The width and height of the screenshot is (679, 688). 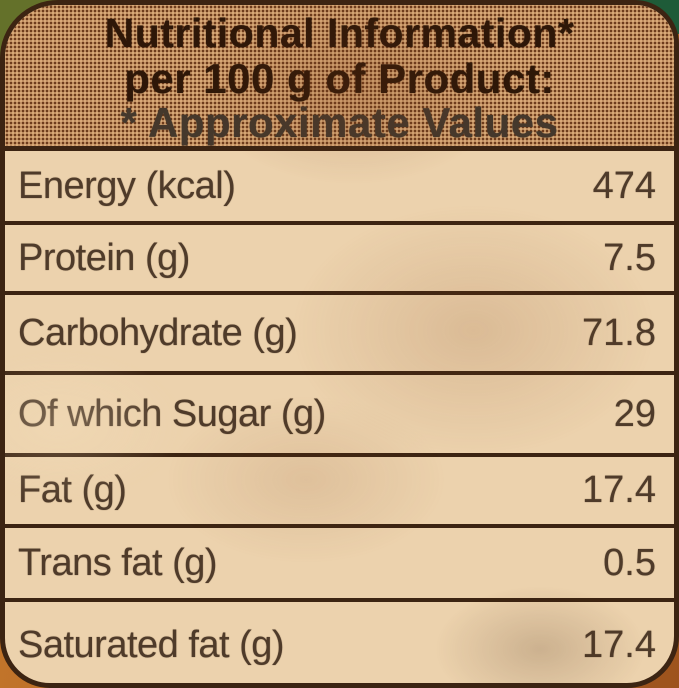 I want to click on nutrient-name: Carbohydrate (g), so click(x=158, y=332).